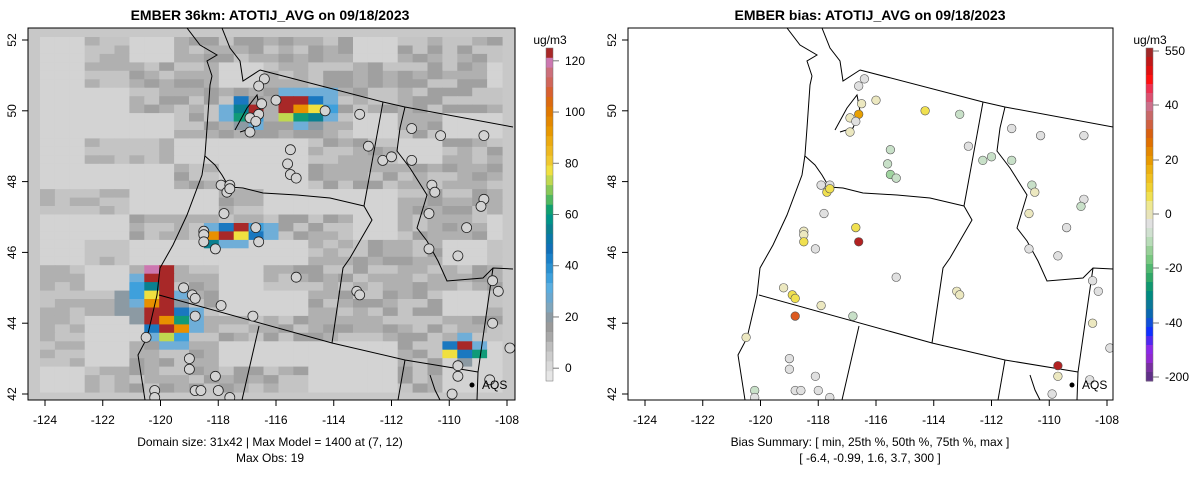 This screenshot has height=479, width=1200. I want to click on right-x-tick-label: -122, so click(703, 420).